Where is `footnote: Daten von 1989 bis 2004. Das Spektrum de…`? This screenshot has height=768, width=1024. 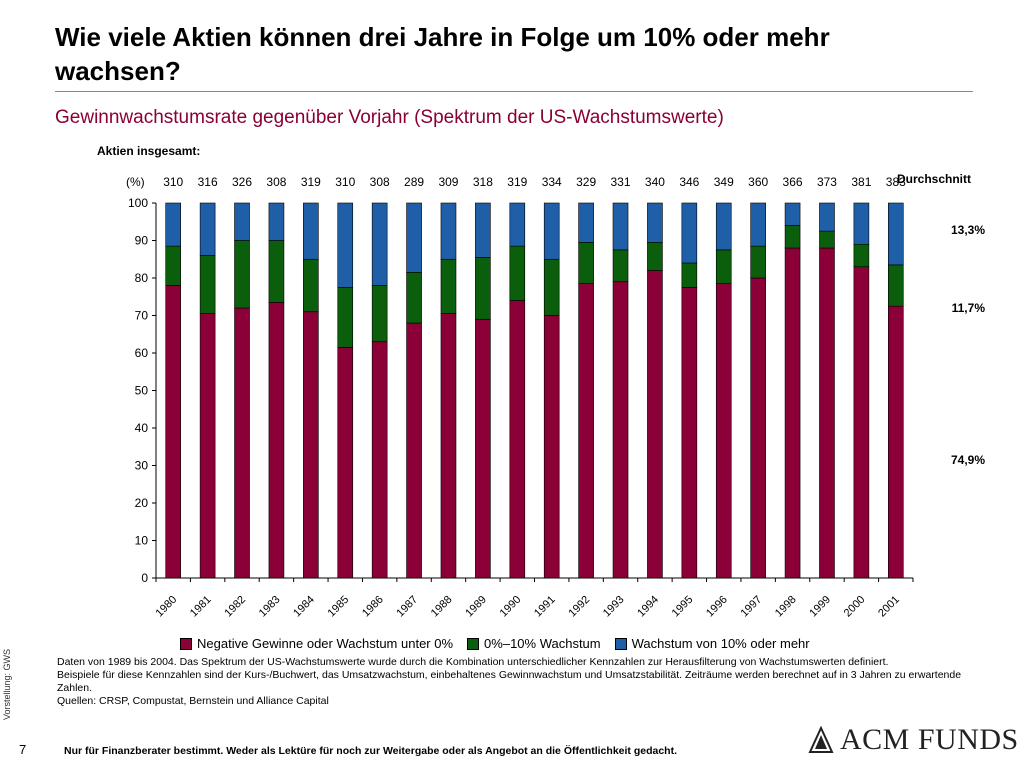
footnote: Daten von 1989 bis 2004. Das Spektrum de… is located at coordinates (517, 682).